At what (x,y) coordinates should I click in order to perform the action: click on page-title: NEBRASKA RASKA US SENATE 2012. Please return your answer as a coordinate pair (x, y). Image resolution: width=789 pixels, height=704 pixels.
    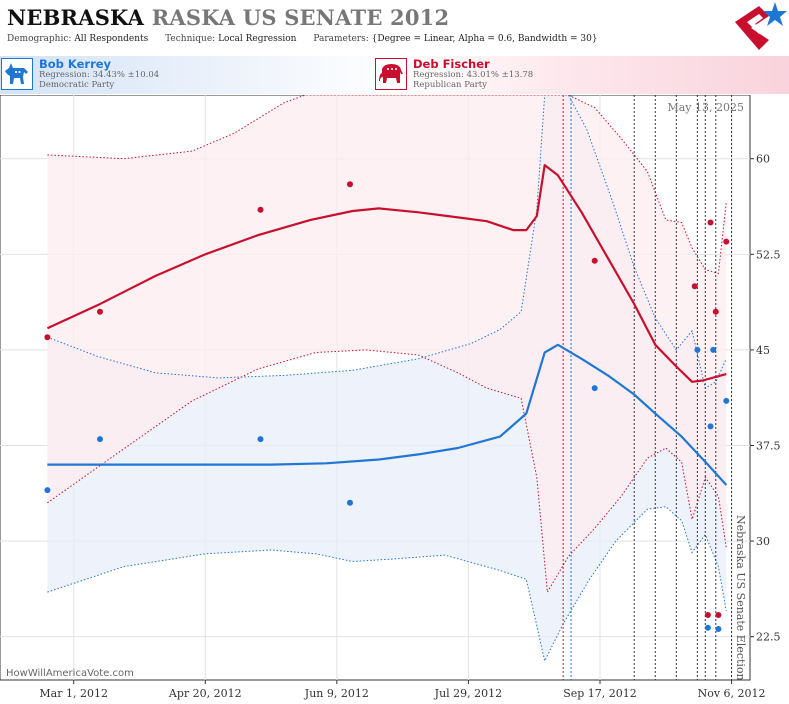
    Looking at the image, I should click on (228, 17).